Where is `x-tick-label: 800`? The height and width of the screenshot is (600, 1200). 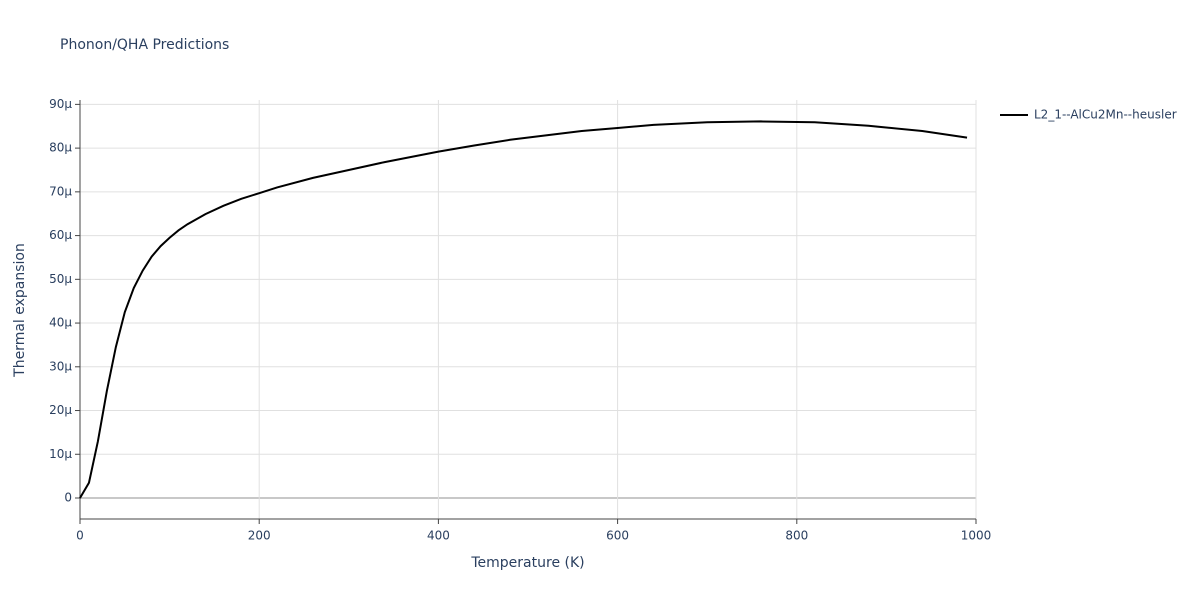 x-tick-label: 800 is located at coordinates (796, 536).